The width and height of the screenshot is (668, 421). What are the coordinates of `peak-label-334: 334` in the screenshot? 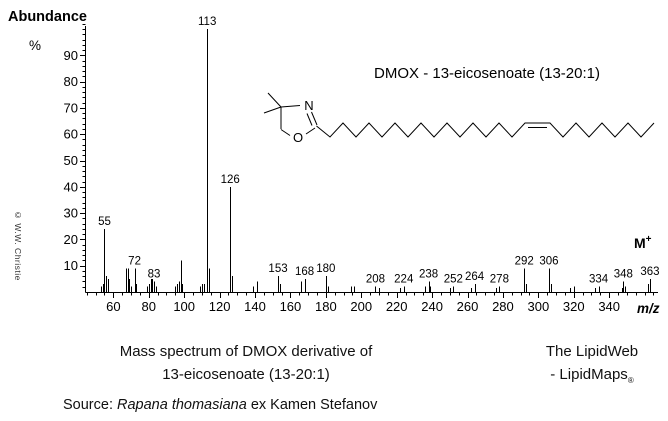 It's located at (599, 280).